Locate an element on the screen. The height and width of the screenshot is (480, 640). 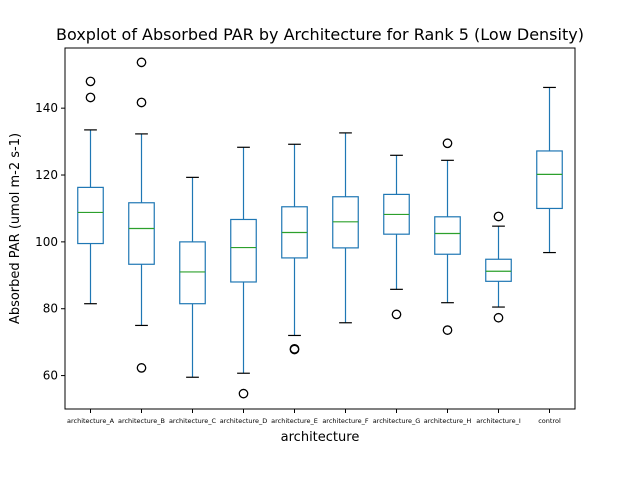
y-tick-label: 60 is located at coordinates (50, 376).